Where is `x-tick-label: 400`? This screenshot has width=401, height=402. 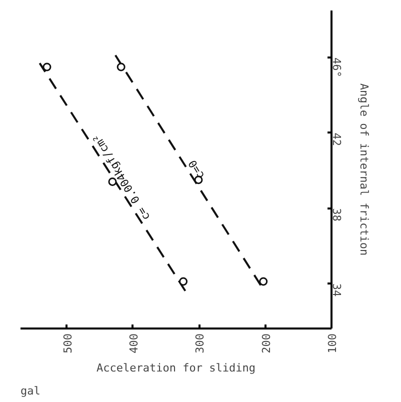
x-tick-label: 400 is located at coordinates (133, 343).